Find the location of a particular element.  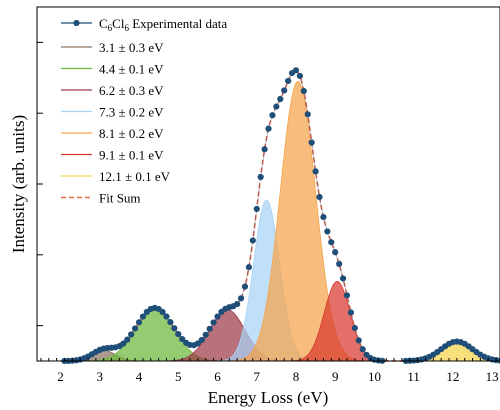

legend-label-12-1-0-1: 12.1 ± 0.1 eV is located at coordinates (135, 176).